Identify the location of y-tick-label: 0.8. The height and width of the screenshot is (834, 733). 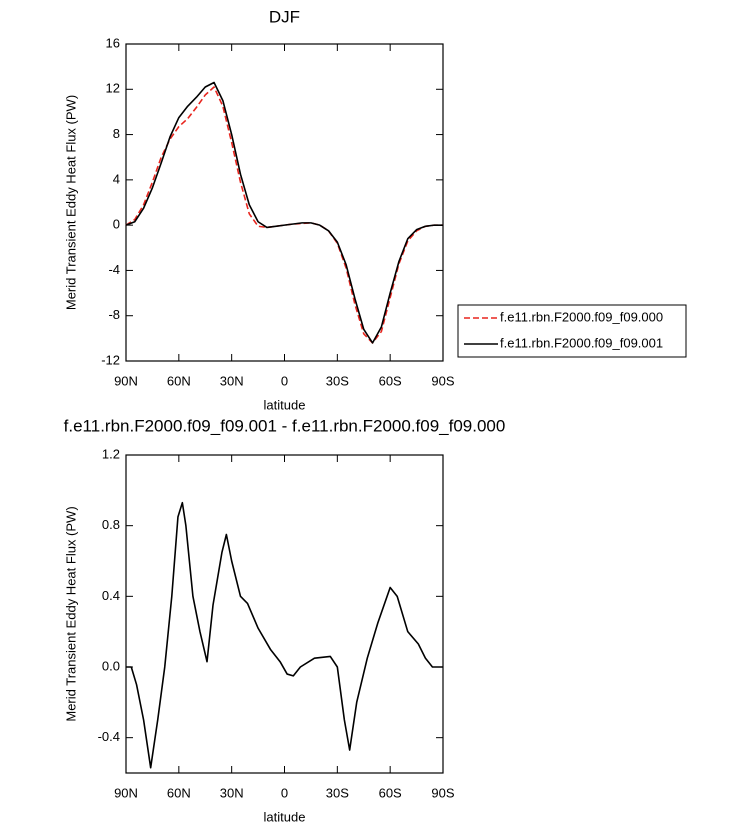
(111, 524).